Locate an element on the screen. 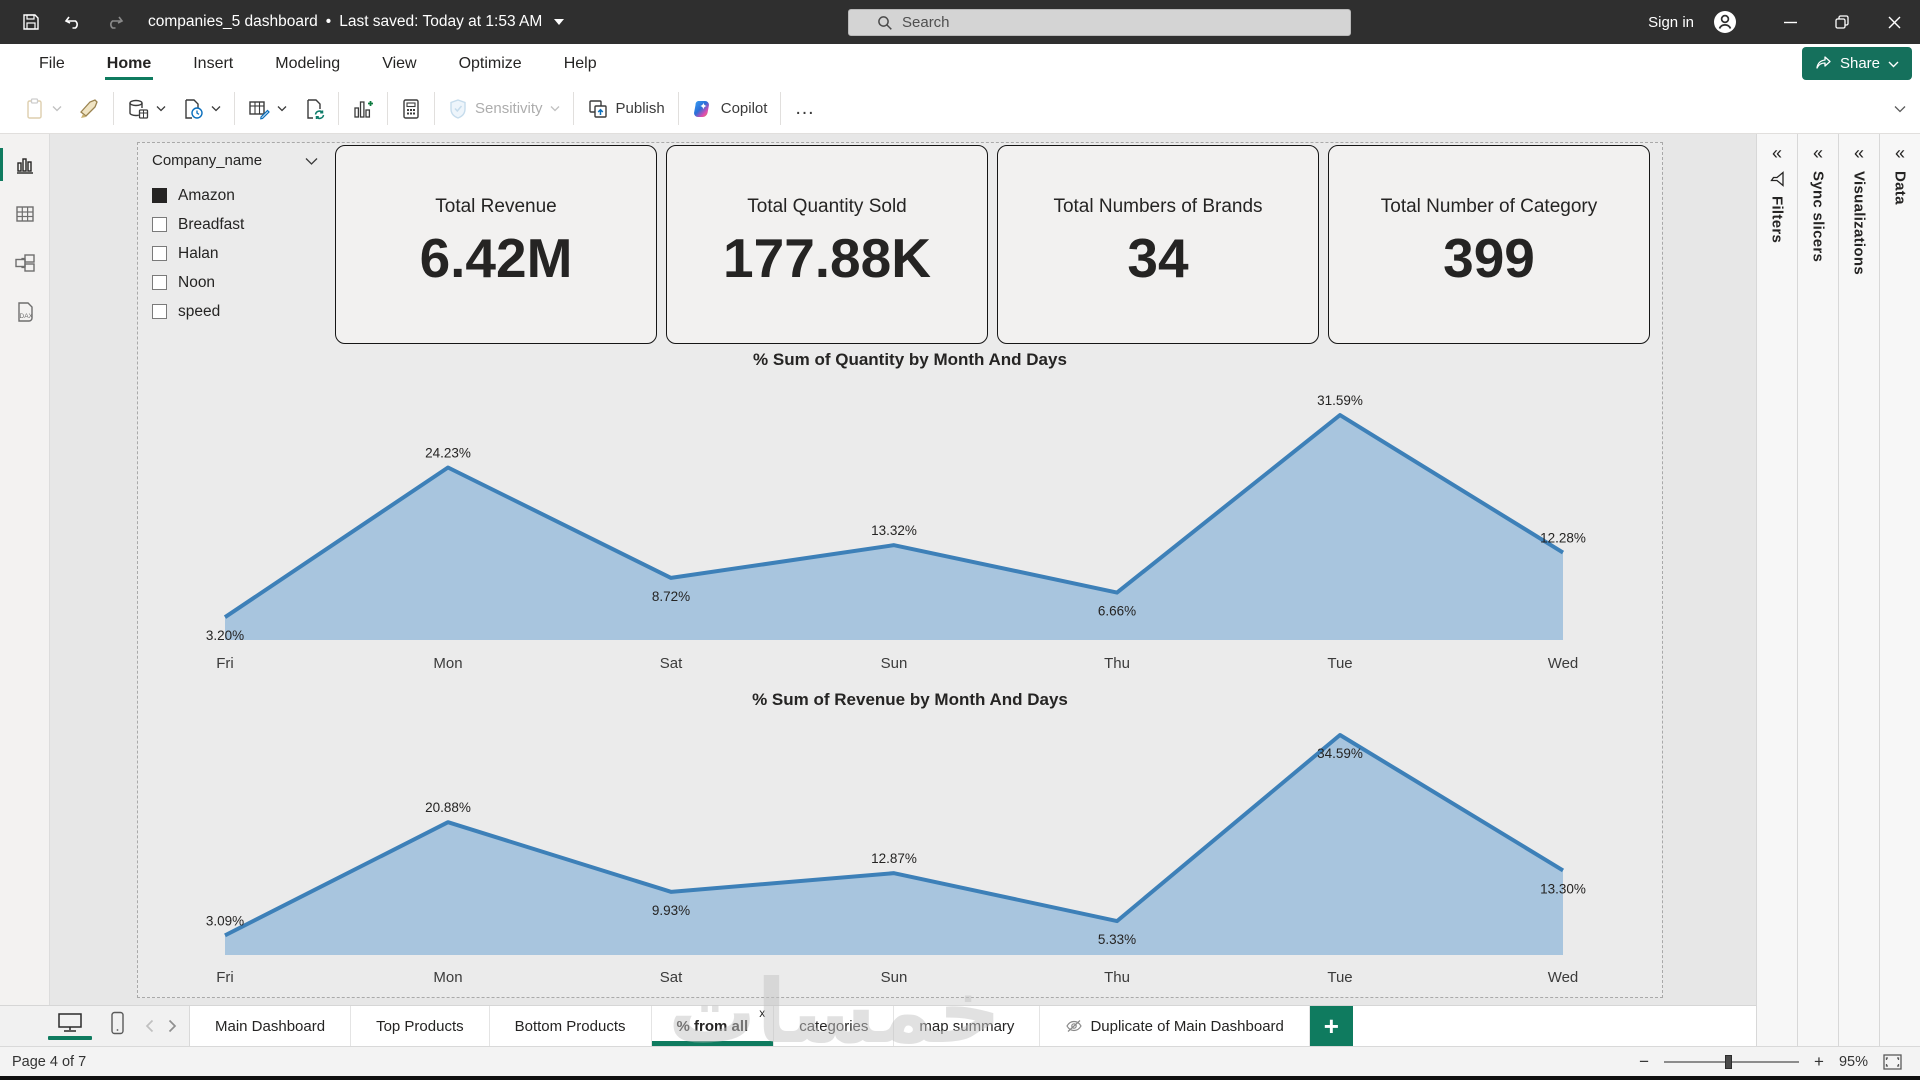  report-view-button is located at coordinates (24, 164).